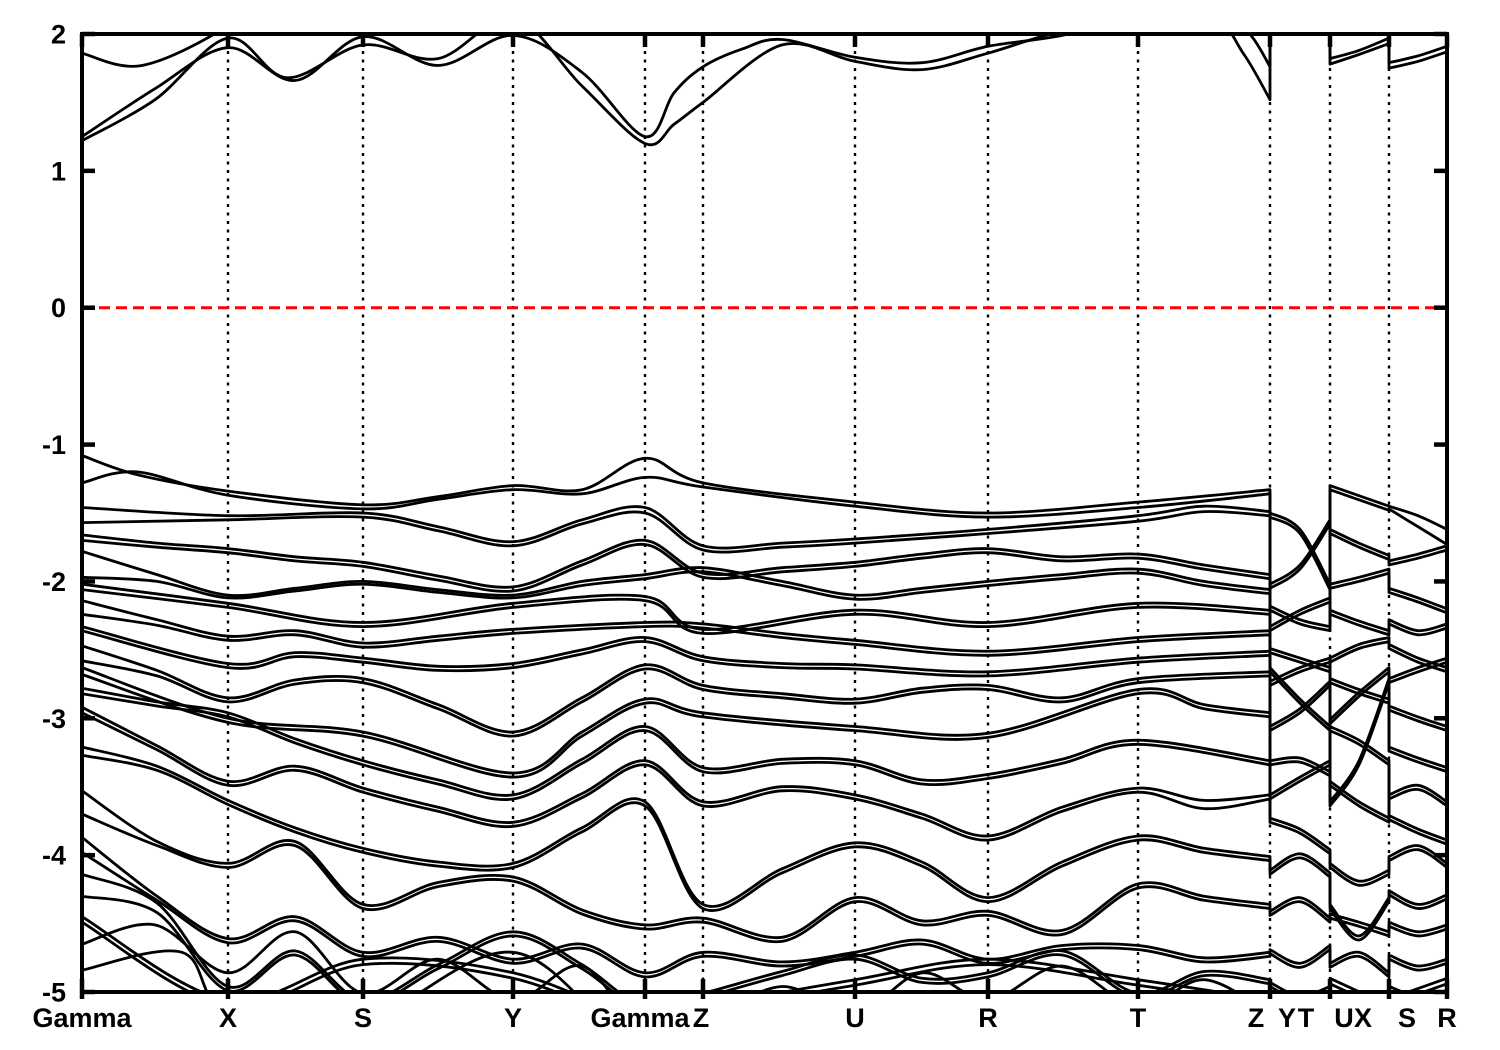 This screenshot has height=1050, width=1500. What do you see at coordinates (54, 993) in the screenshot?
I see `y-tick-label: -5` at bounding box center [54, 993].